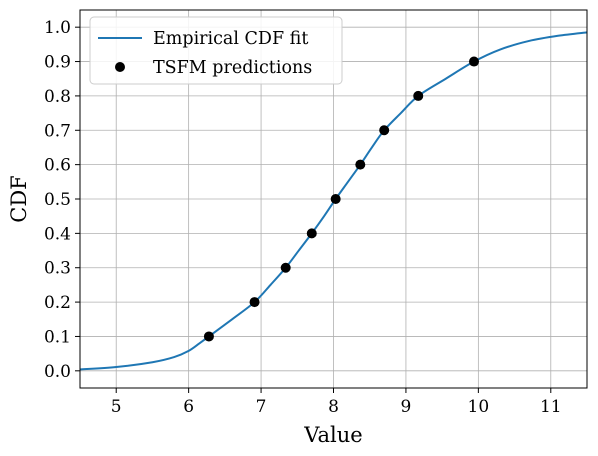 Image resolution: width=598 pixels, height=456 pixels. Describe the element at coordinates (57, 269) in the screenshot. I see `y-tick-label: 0.3` at that location.